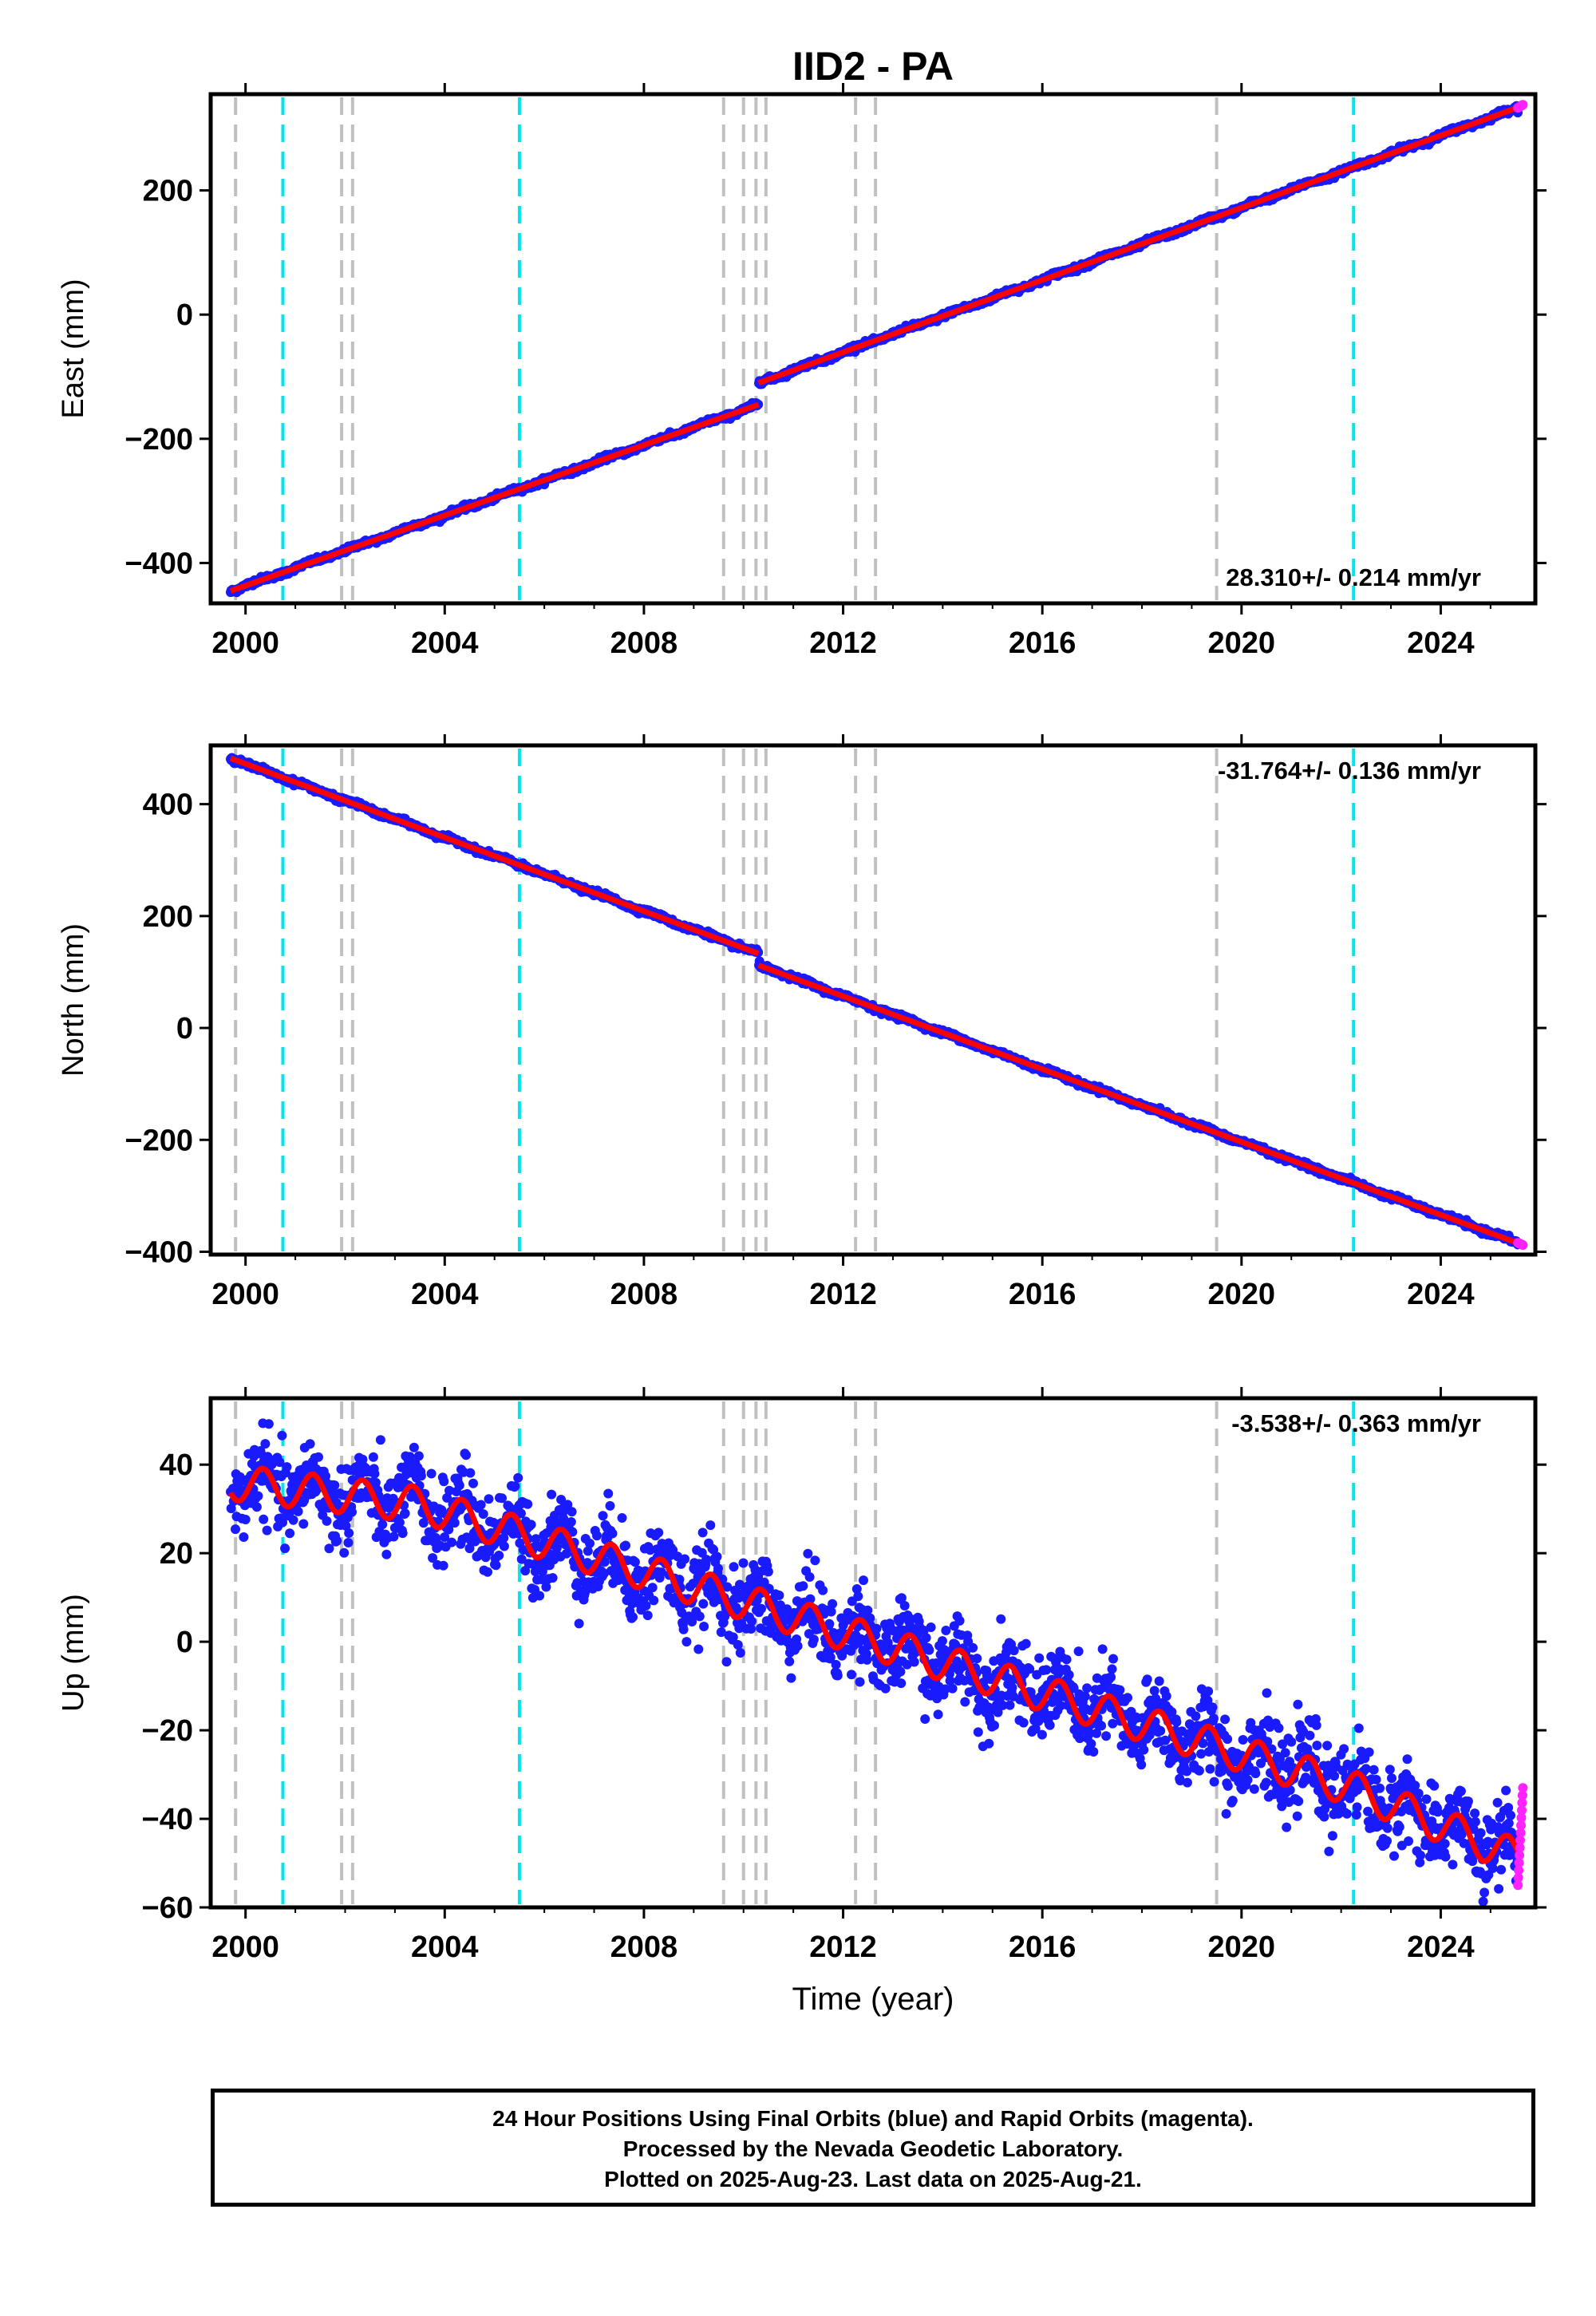 This screenshot has width=1596, height=2316. Describe the element at coordinates (873, 66) in the screenshot. I see `chart-title: IID2 - PA` at that location.